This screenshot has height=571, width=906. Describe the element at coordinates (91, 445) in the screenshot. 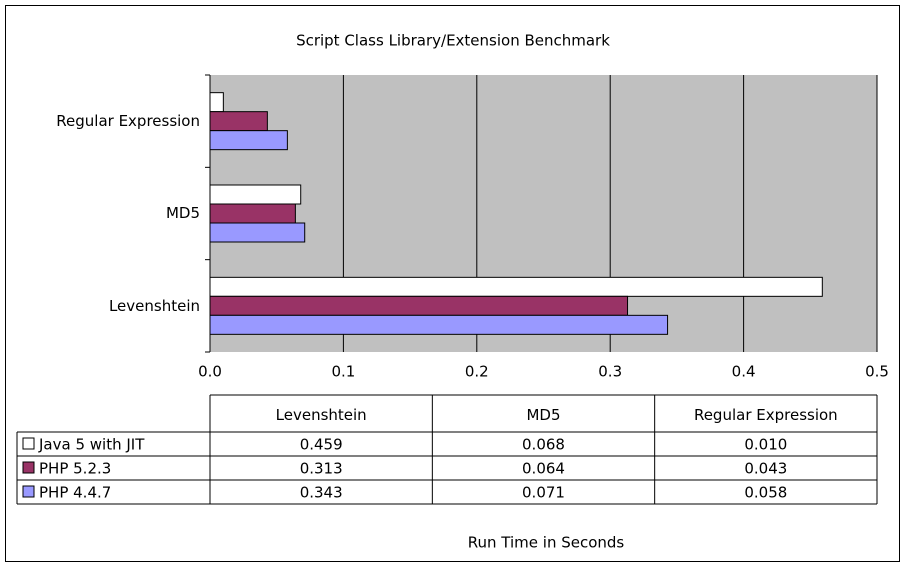

I see `legend-label: Java 5 with JIT` at that location.